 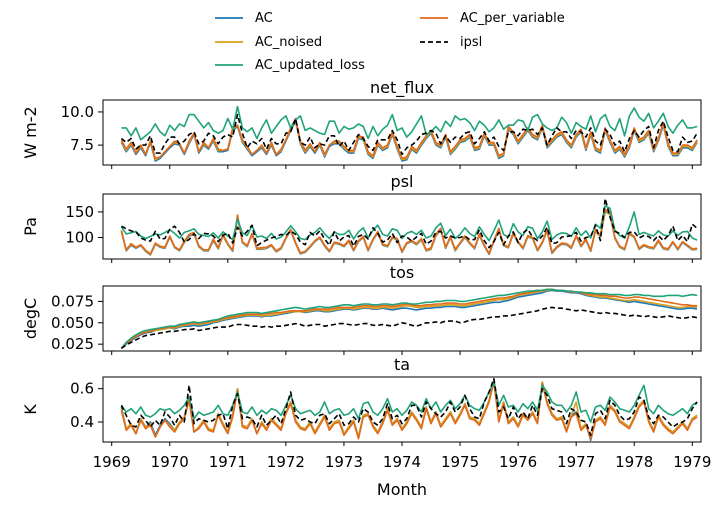 I want to click on legend-label-ipsl: ipsl, so click(x=471, y=42).